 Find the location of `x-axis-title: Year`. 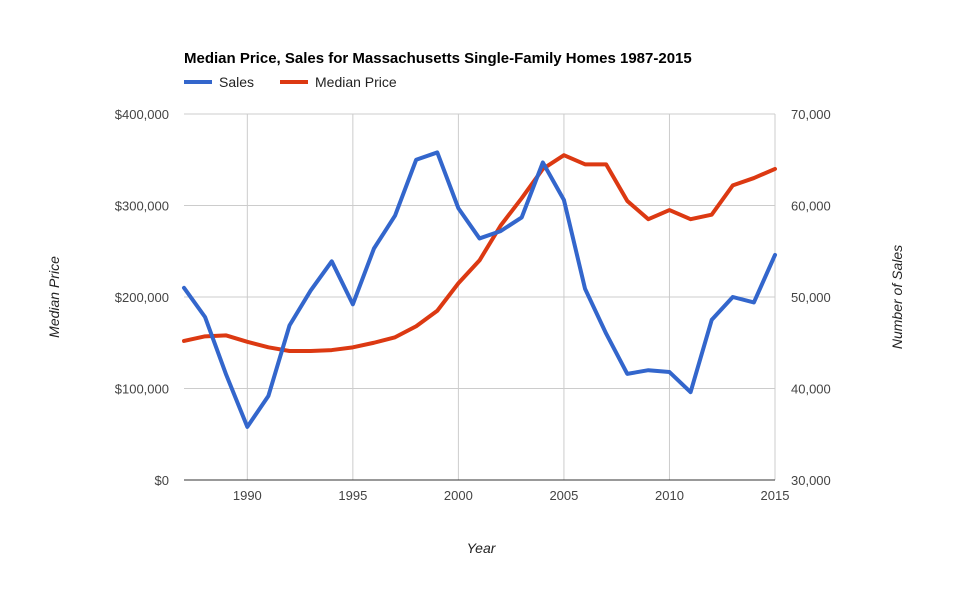

x-axis-title: Year is located at coordinates (482, 548).